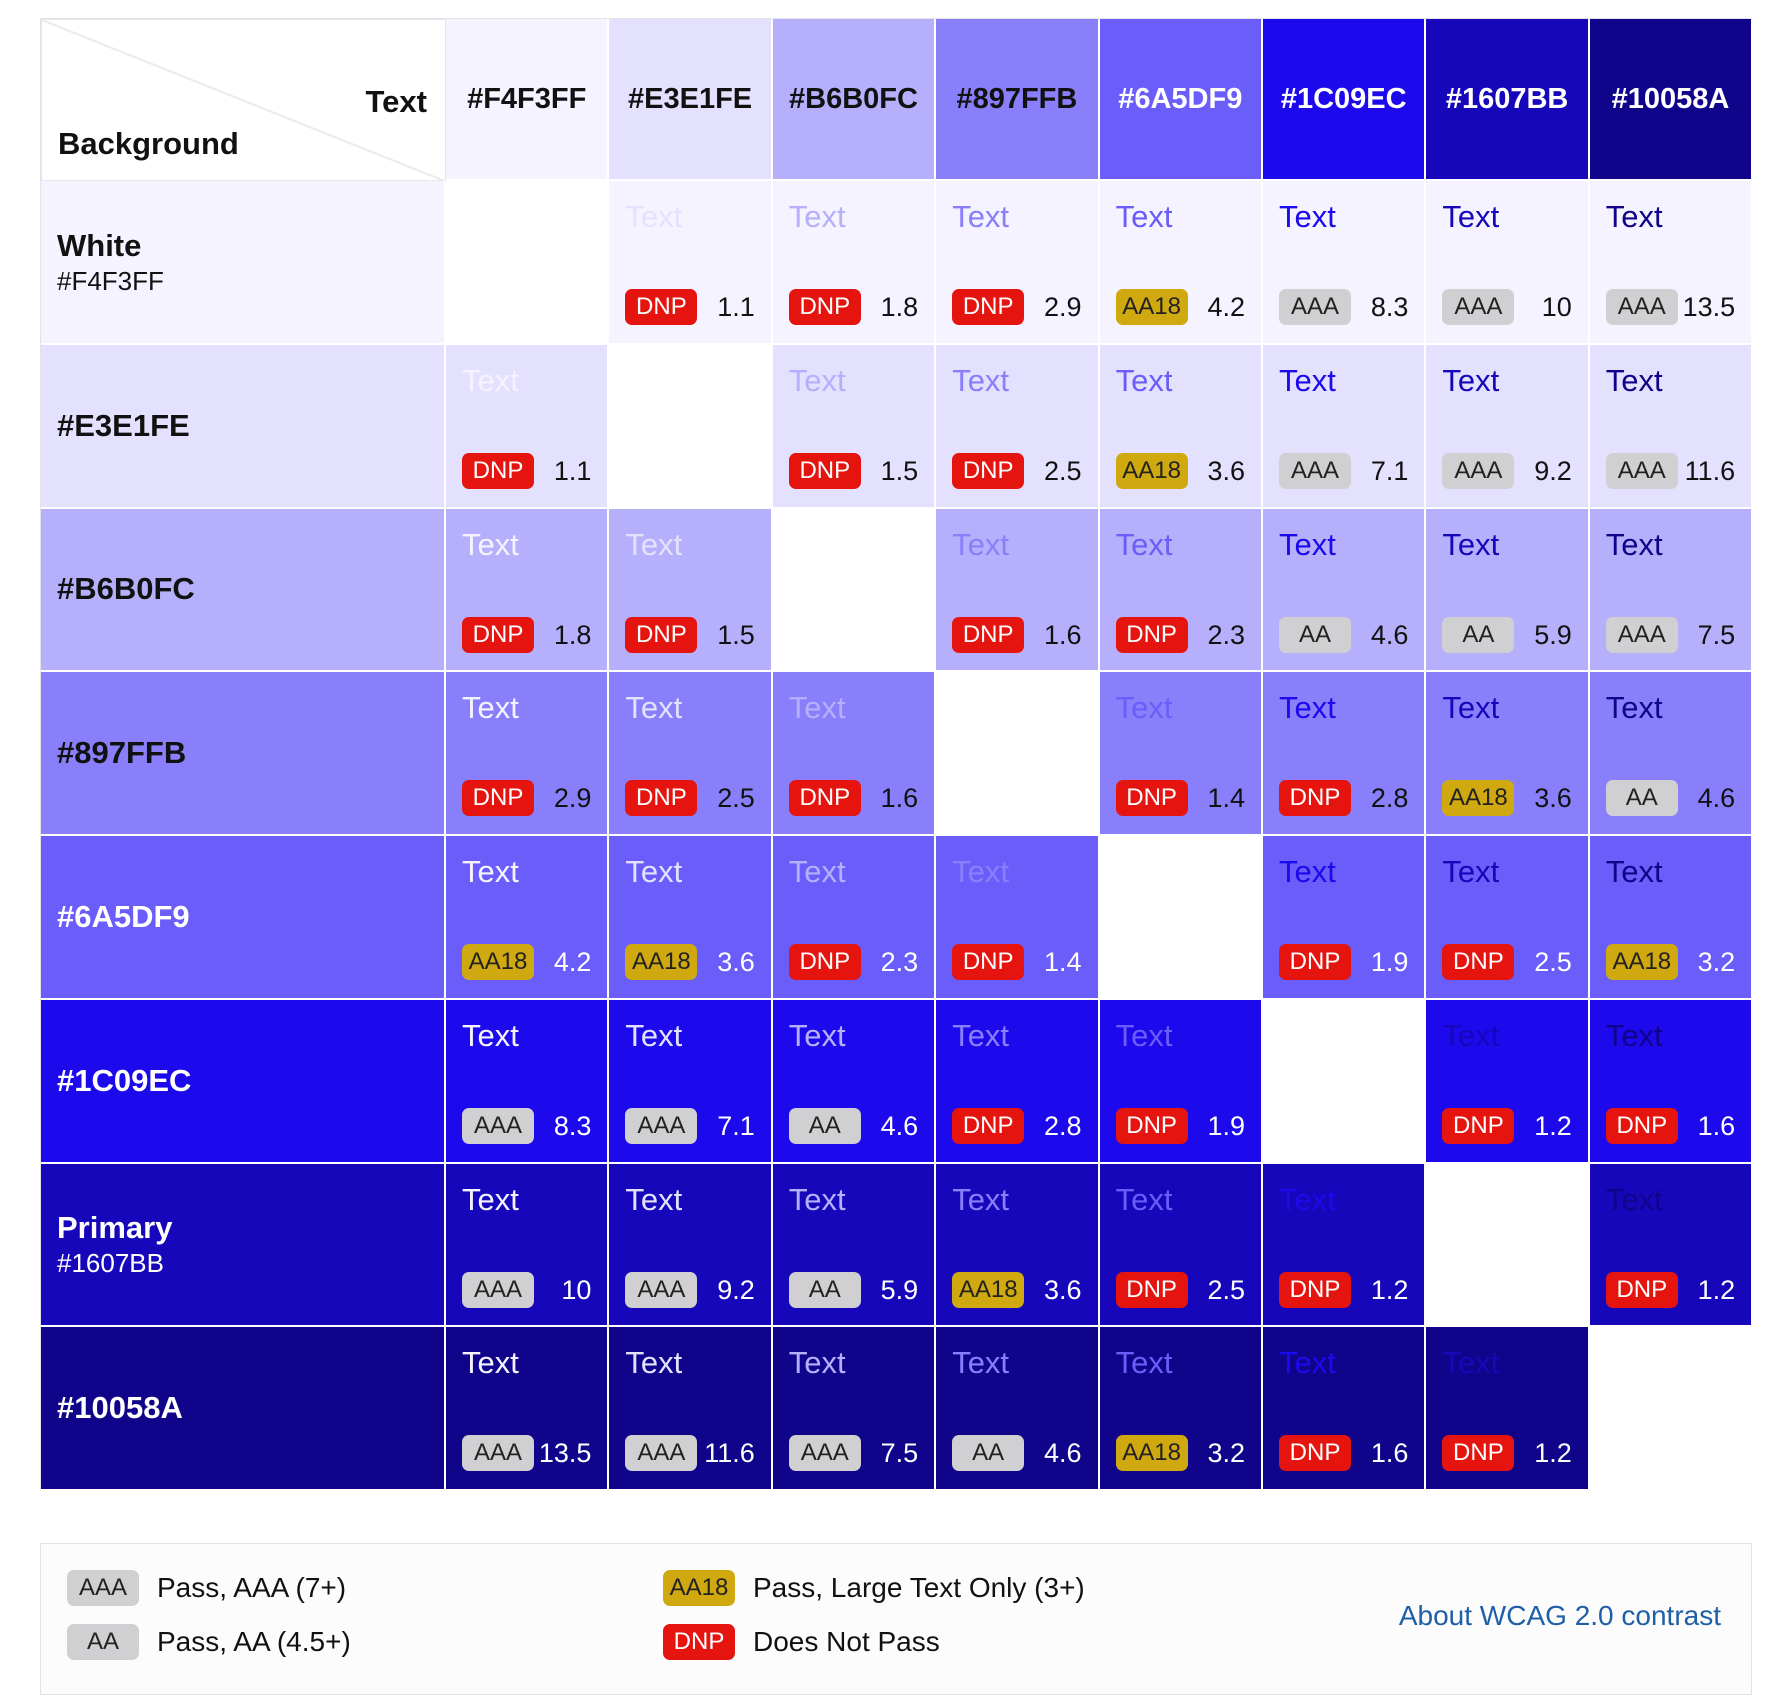  Describe the element at coordinates (1181, 590) in the screenshot. I see `contrast-cell: Text DNP 2.3` at that location.